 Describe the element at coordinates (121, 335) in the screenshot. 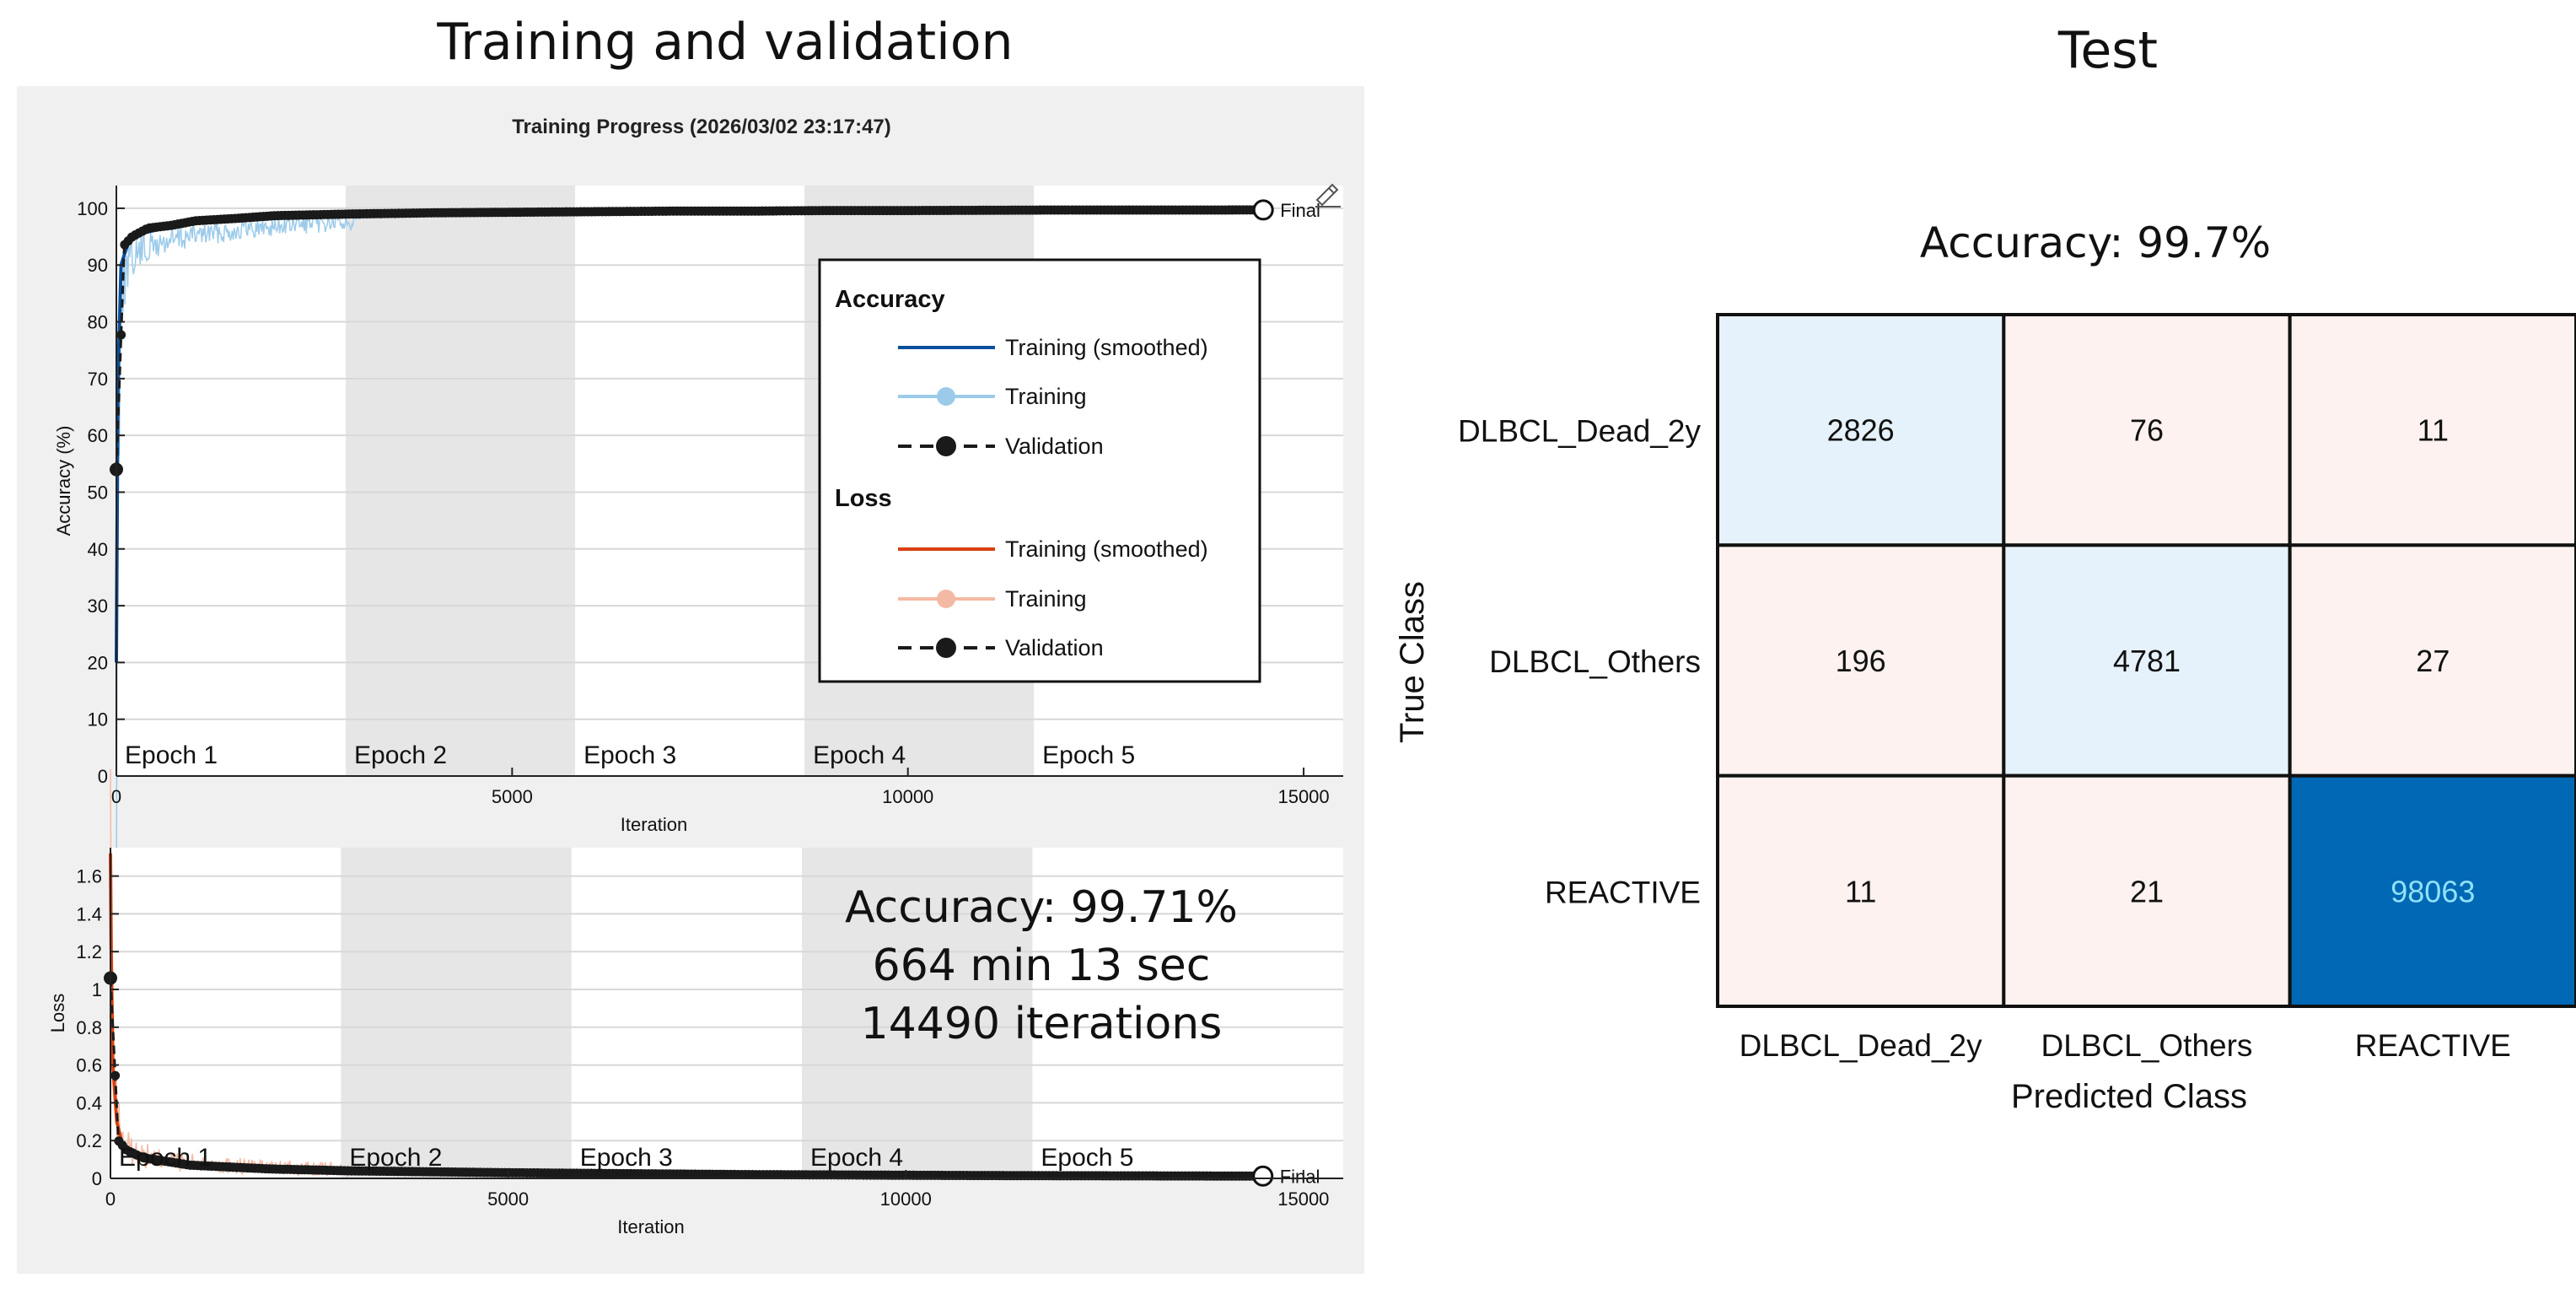

I see `acc-validation-point` at that location.